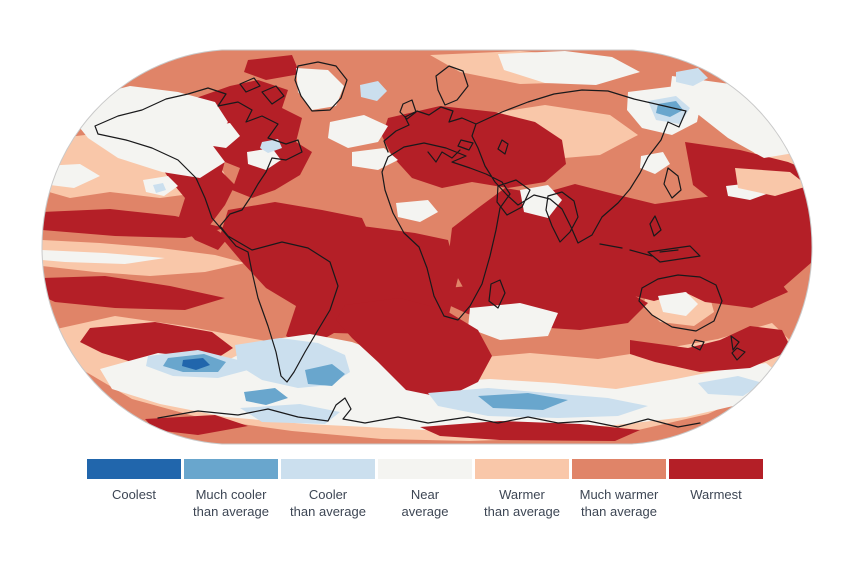  What do you see at coordinates (328, 469) in the screenshot?
I see `legend-swatch-cooler` at bounding box center [328, 469].